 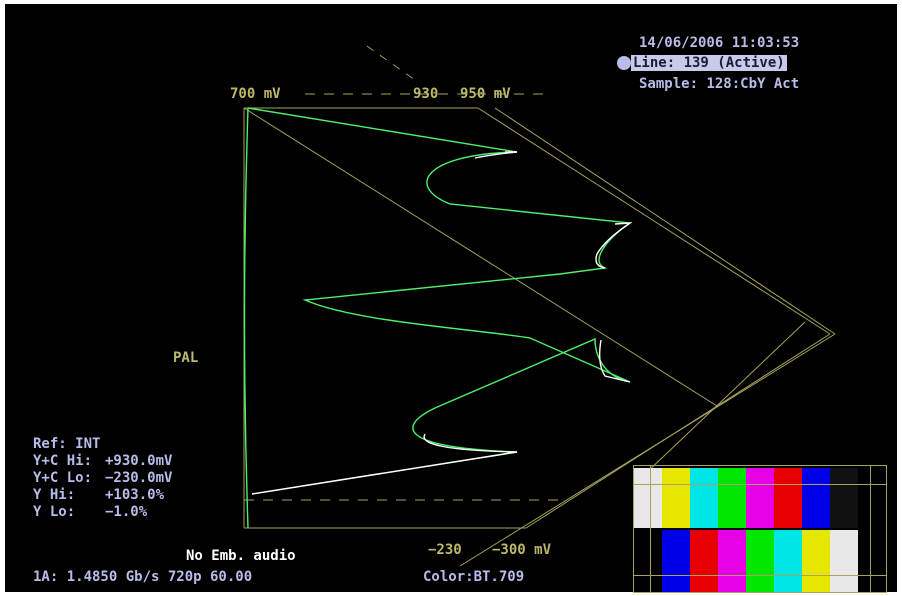 What do you see at coordinates (426, 94) in the screenshot?
I see `scale-label-930: 930` at bounding box center [426, 94].